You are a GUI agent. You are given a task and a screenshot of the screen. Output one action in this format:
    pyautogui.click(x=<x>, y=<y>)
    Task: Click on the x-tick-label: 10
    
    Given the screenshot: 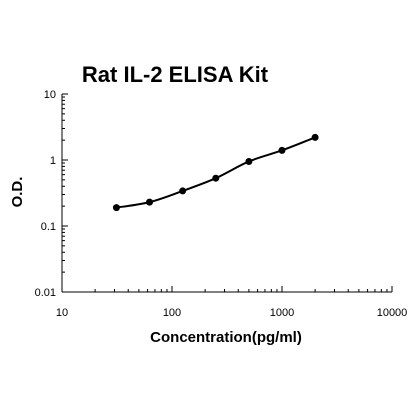 What is the action you would take?
    pyautogui.click(x=62, y=313)
    